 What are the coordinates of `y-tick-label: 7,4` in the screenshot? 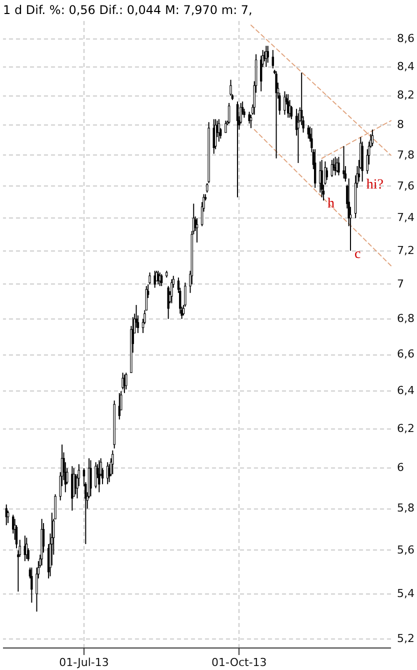 It's located at (405, 217).